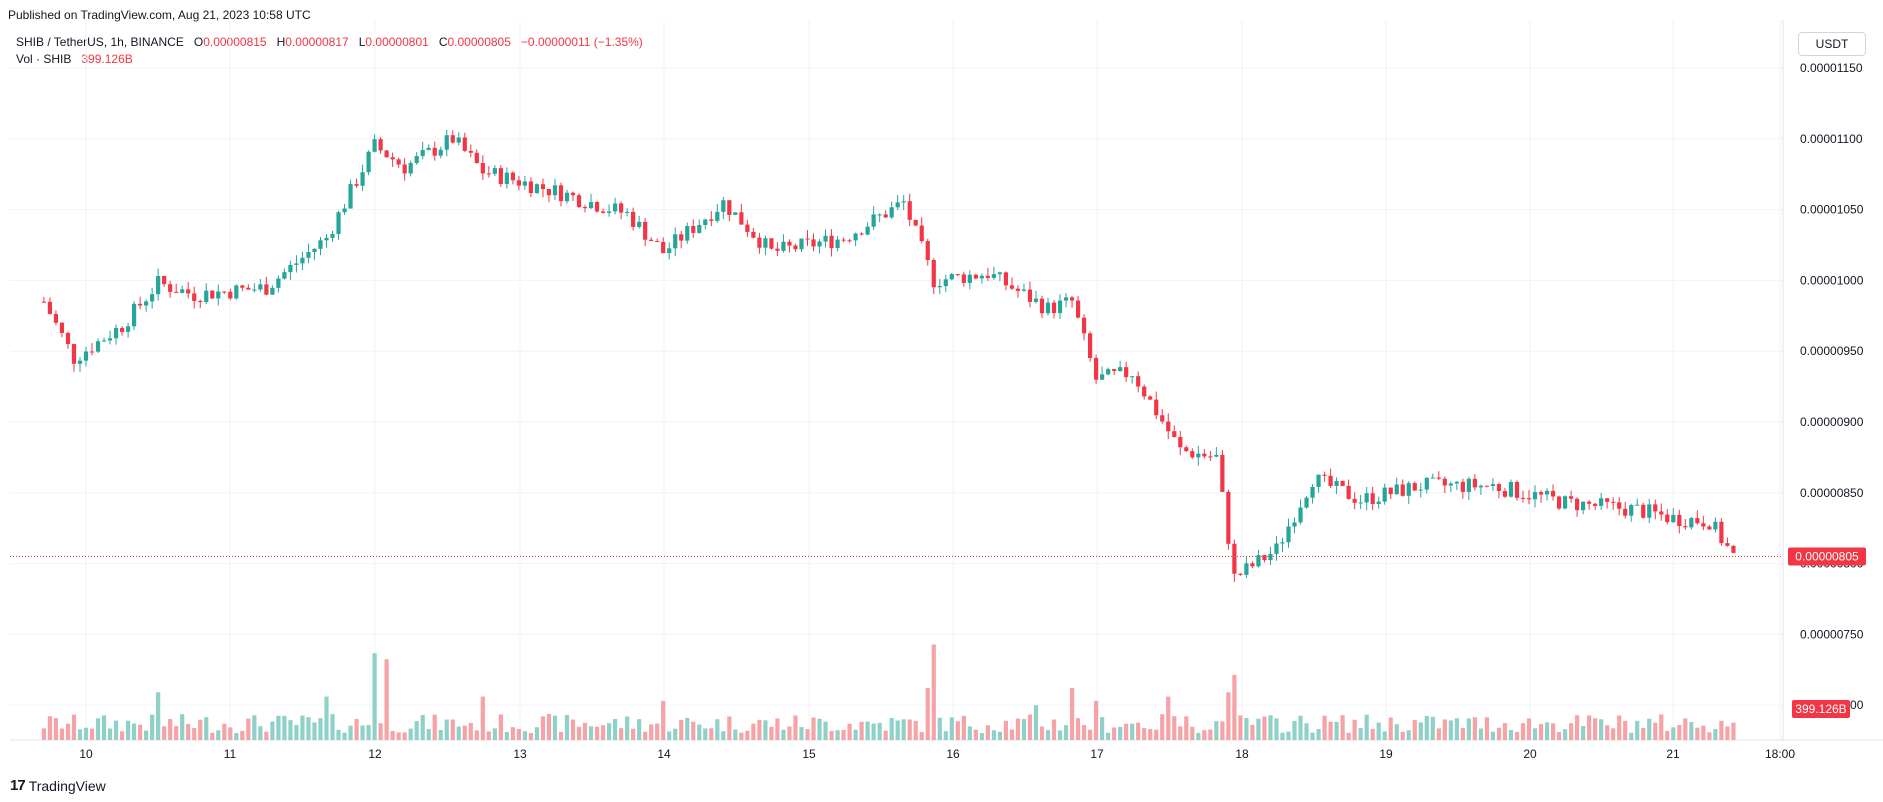 The width and height of the screenshot is (1883, 802). I want to click on x-tick-label: 19, so click(1386, 754).